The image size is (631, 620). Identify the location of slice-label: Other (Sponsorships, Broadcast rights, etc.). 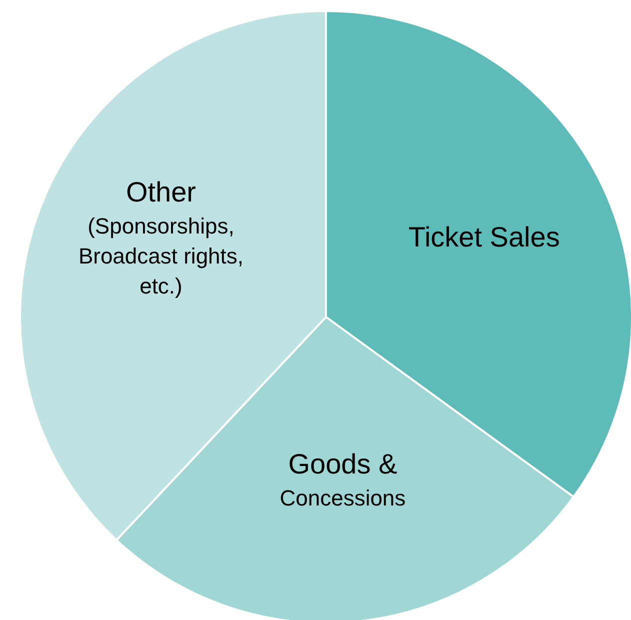
(161, 237).